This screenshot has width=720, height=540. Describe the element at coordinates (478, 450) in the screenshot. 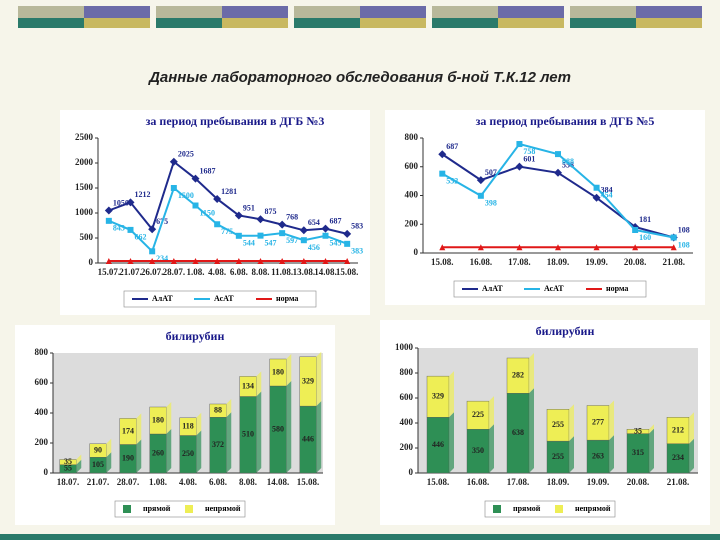

I see `data-label: 350` at that location.